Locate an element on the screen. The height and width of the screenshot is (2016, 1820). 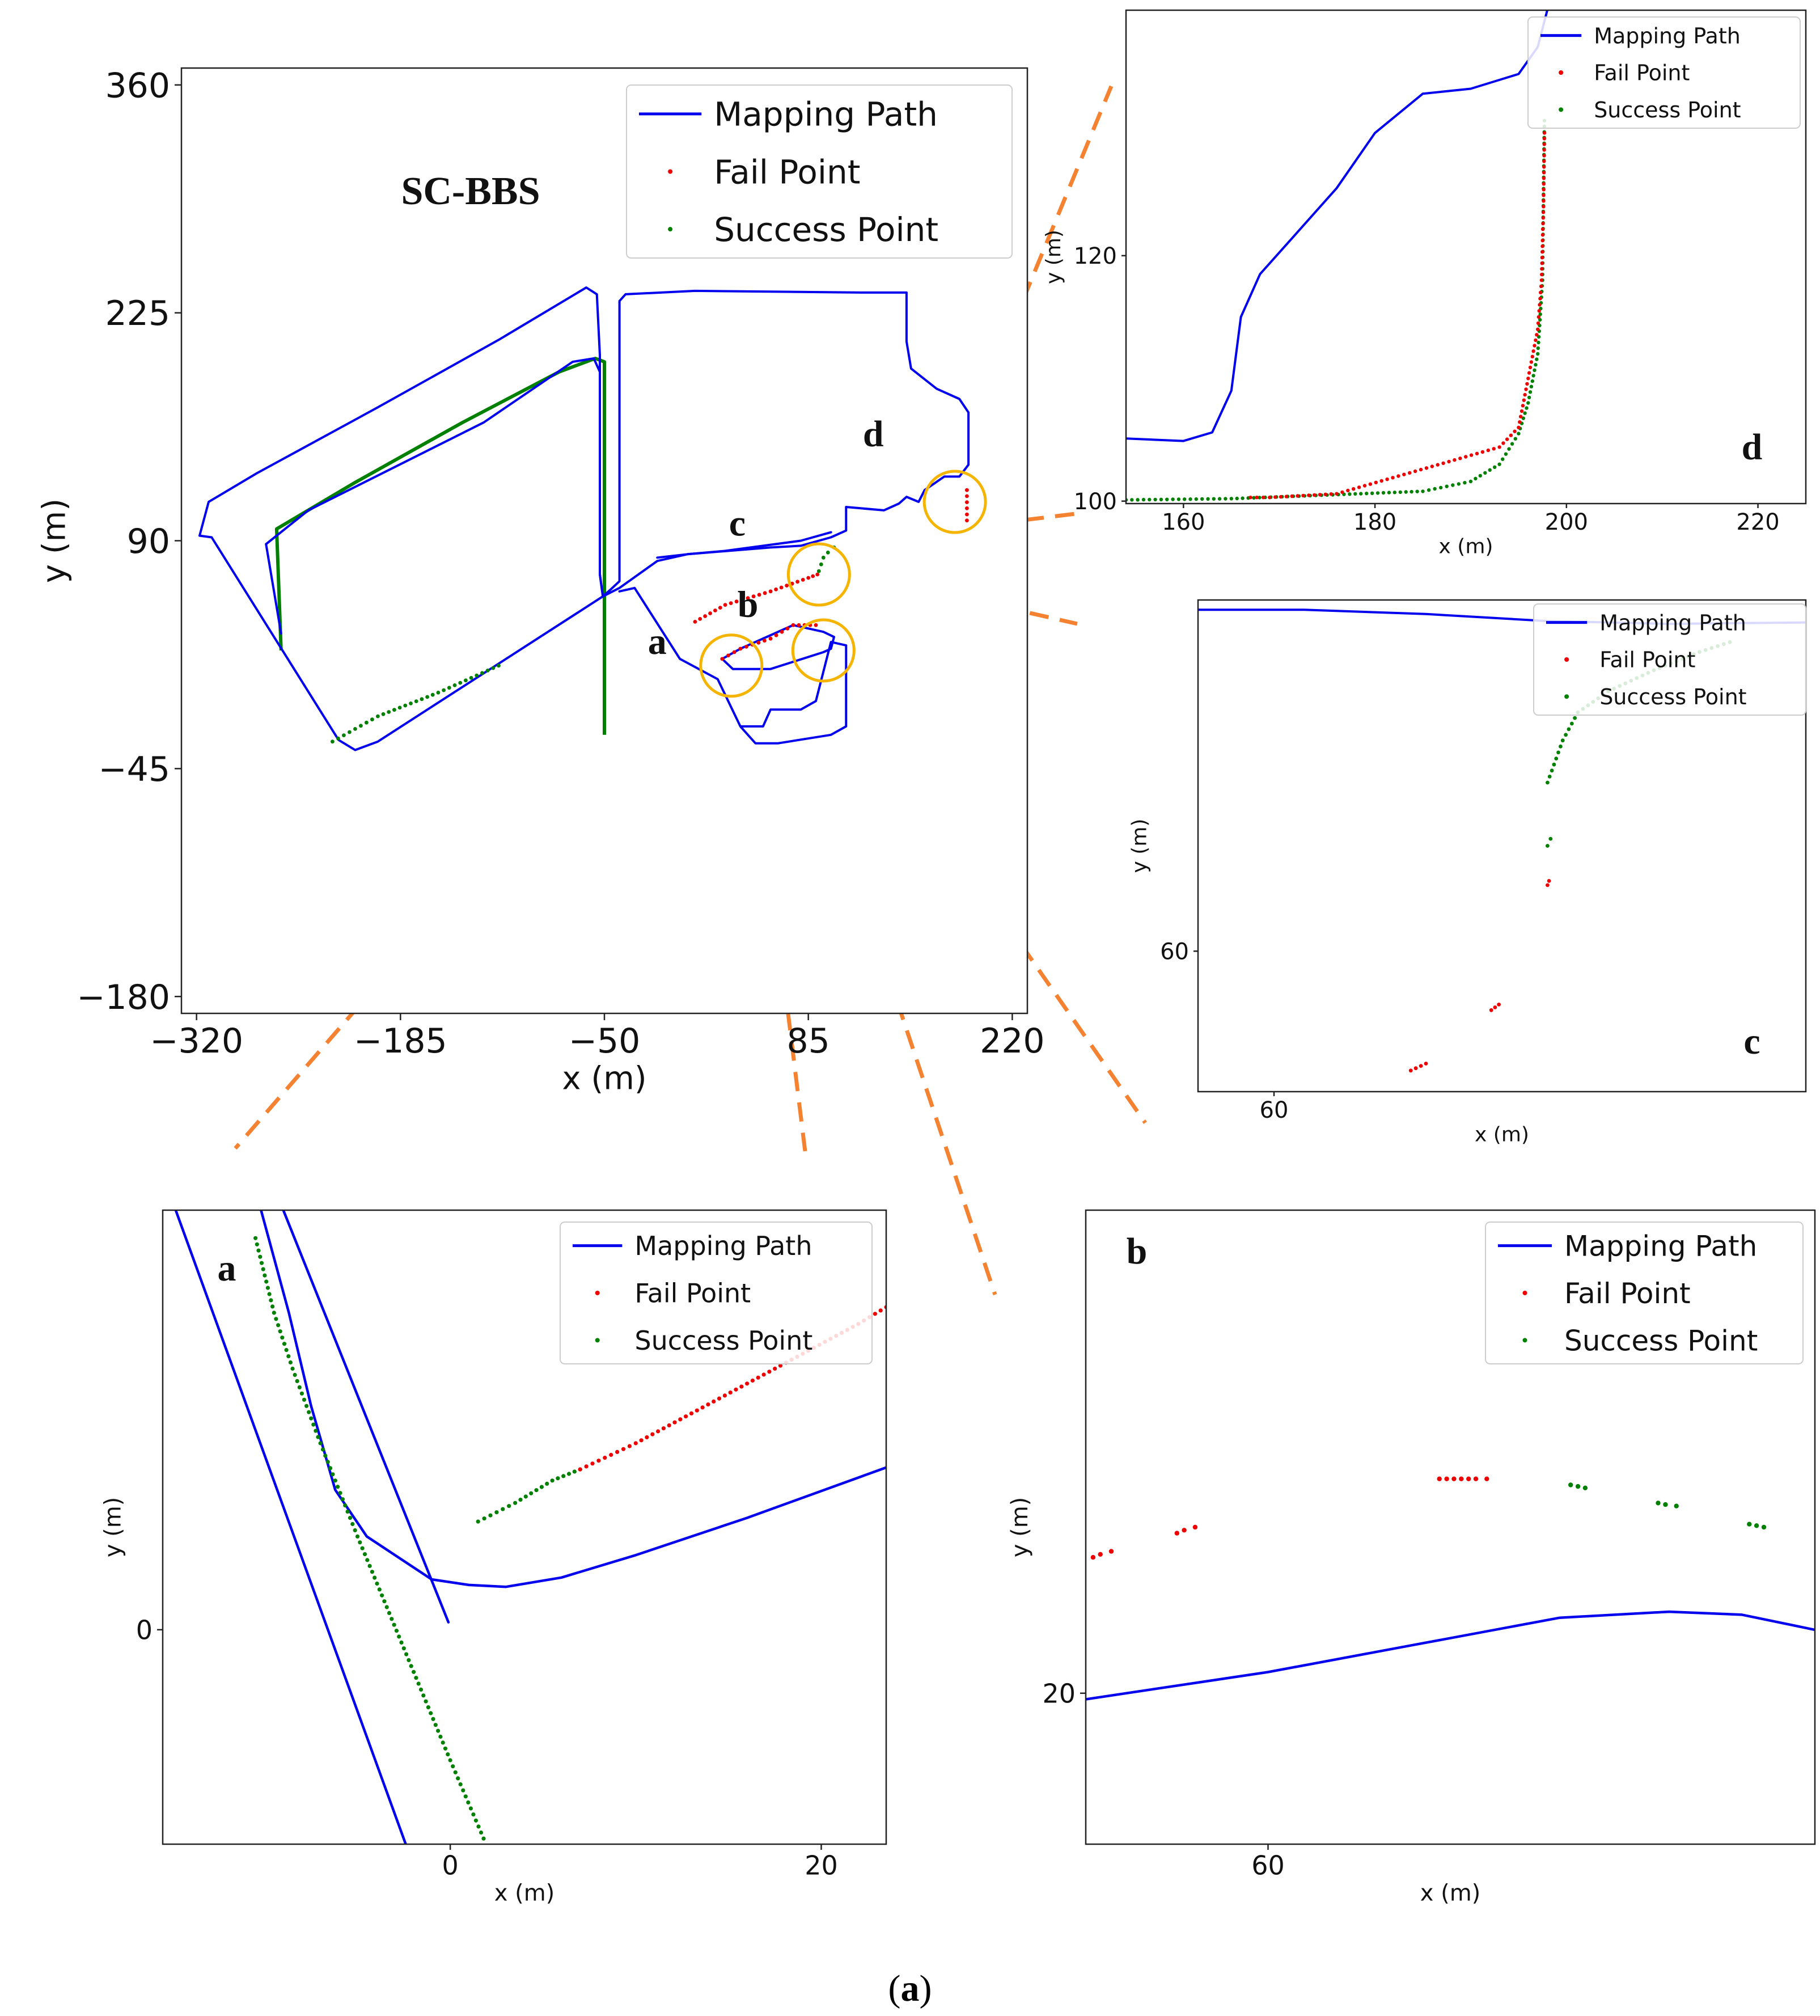
y-axis-label-main: y (m) is located at coordinates (54, 540).